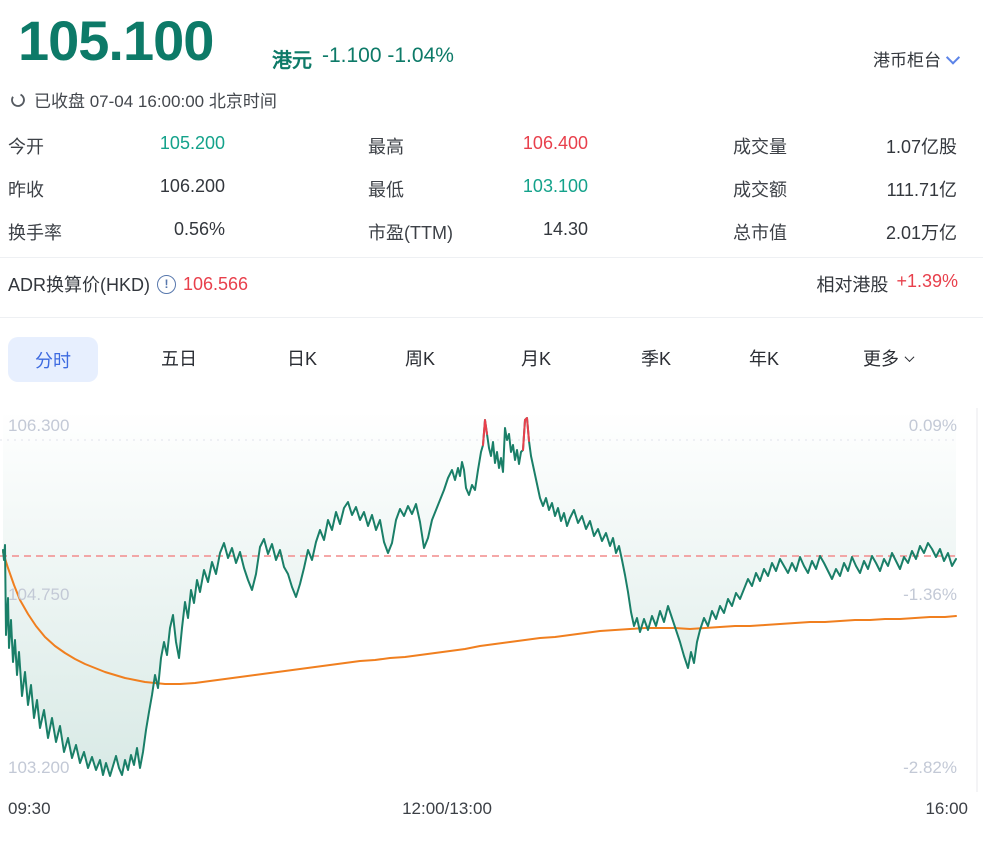 Image resolution: width=983 pixels, height=849 pixels. What do you see at coordinates (927, 281) in the screenshot?
I see `relative-to-hk-value: +1.39%` at bounding box center [927, 281].